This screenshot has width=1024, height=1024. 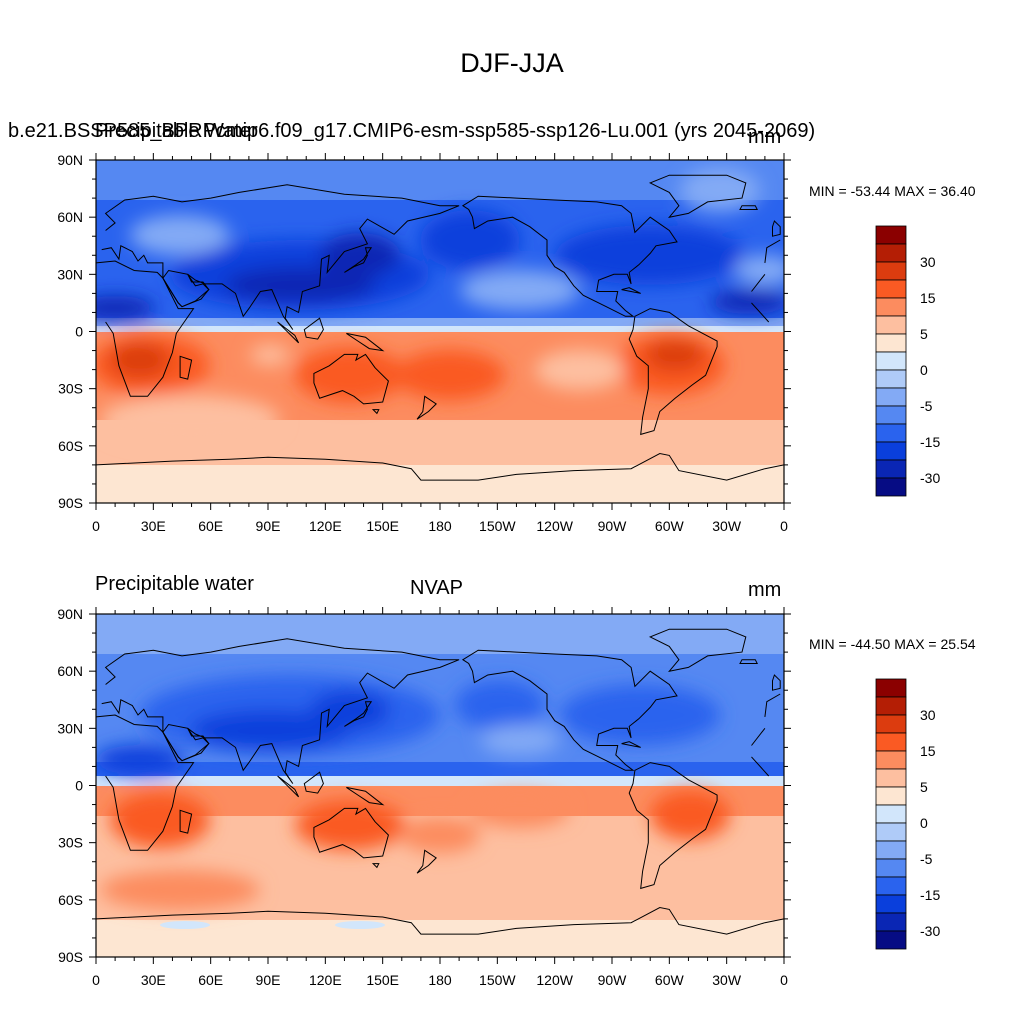 I want to click on coastline-newzealand, so click(x=426, y=407).